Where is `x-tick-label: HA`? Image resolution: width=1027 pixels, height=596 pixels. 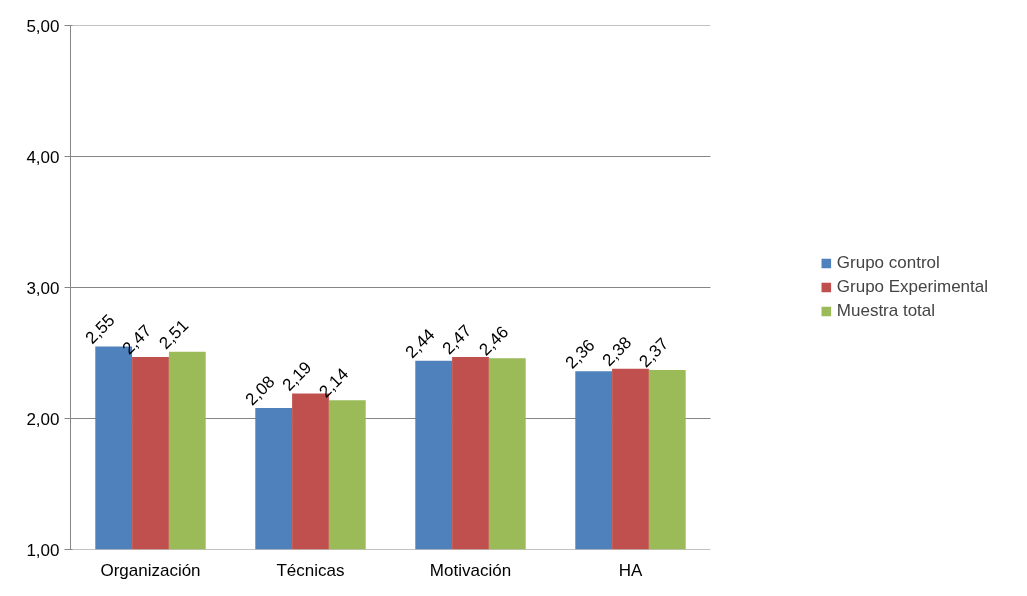
x-tick-label: HA is located at coordinates (630, 570).